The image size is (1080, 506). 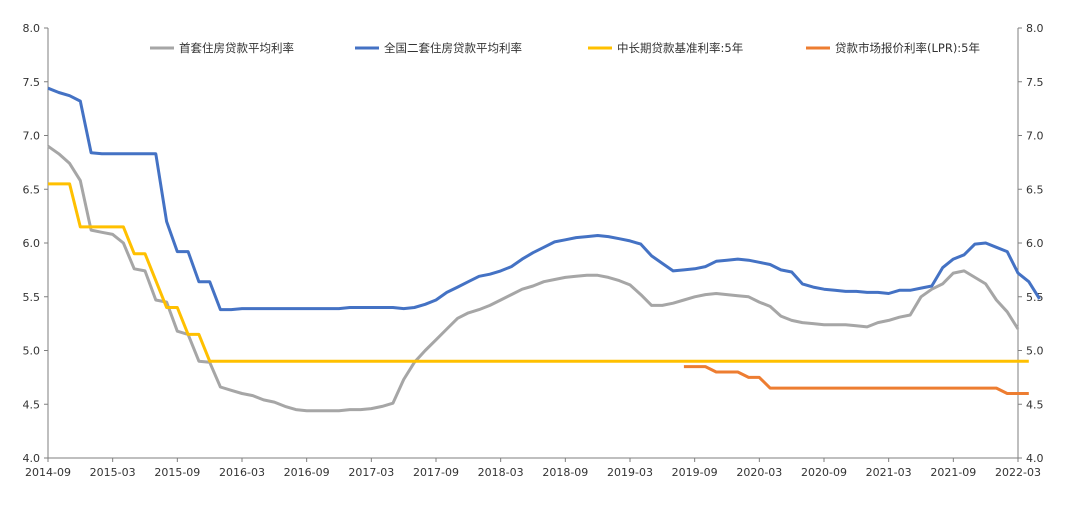 What do you see at coordinates (32, 82) in the screenshot?
I see `y-tick-label-left: 7.5` at bounding box center [32, 82].